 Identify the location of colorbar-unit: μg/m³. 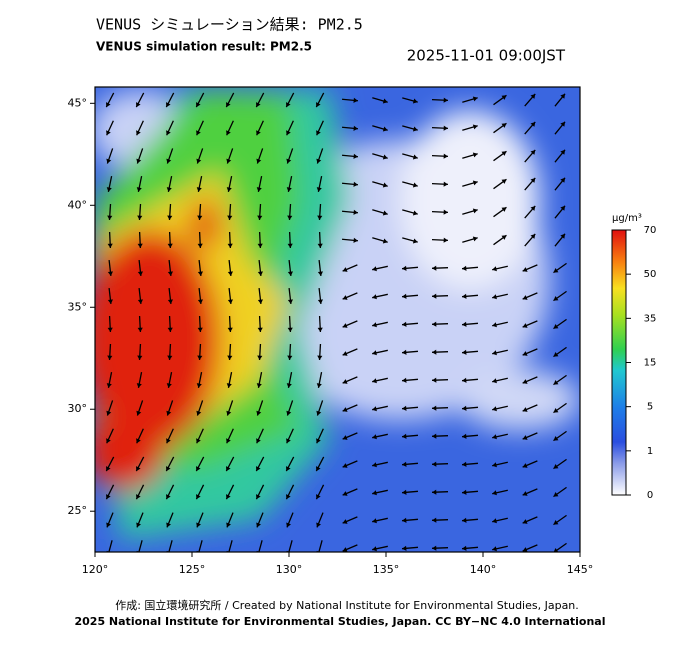
(627, 218).